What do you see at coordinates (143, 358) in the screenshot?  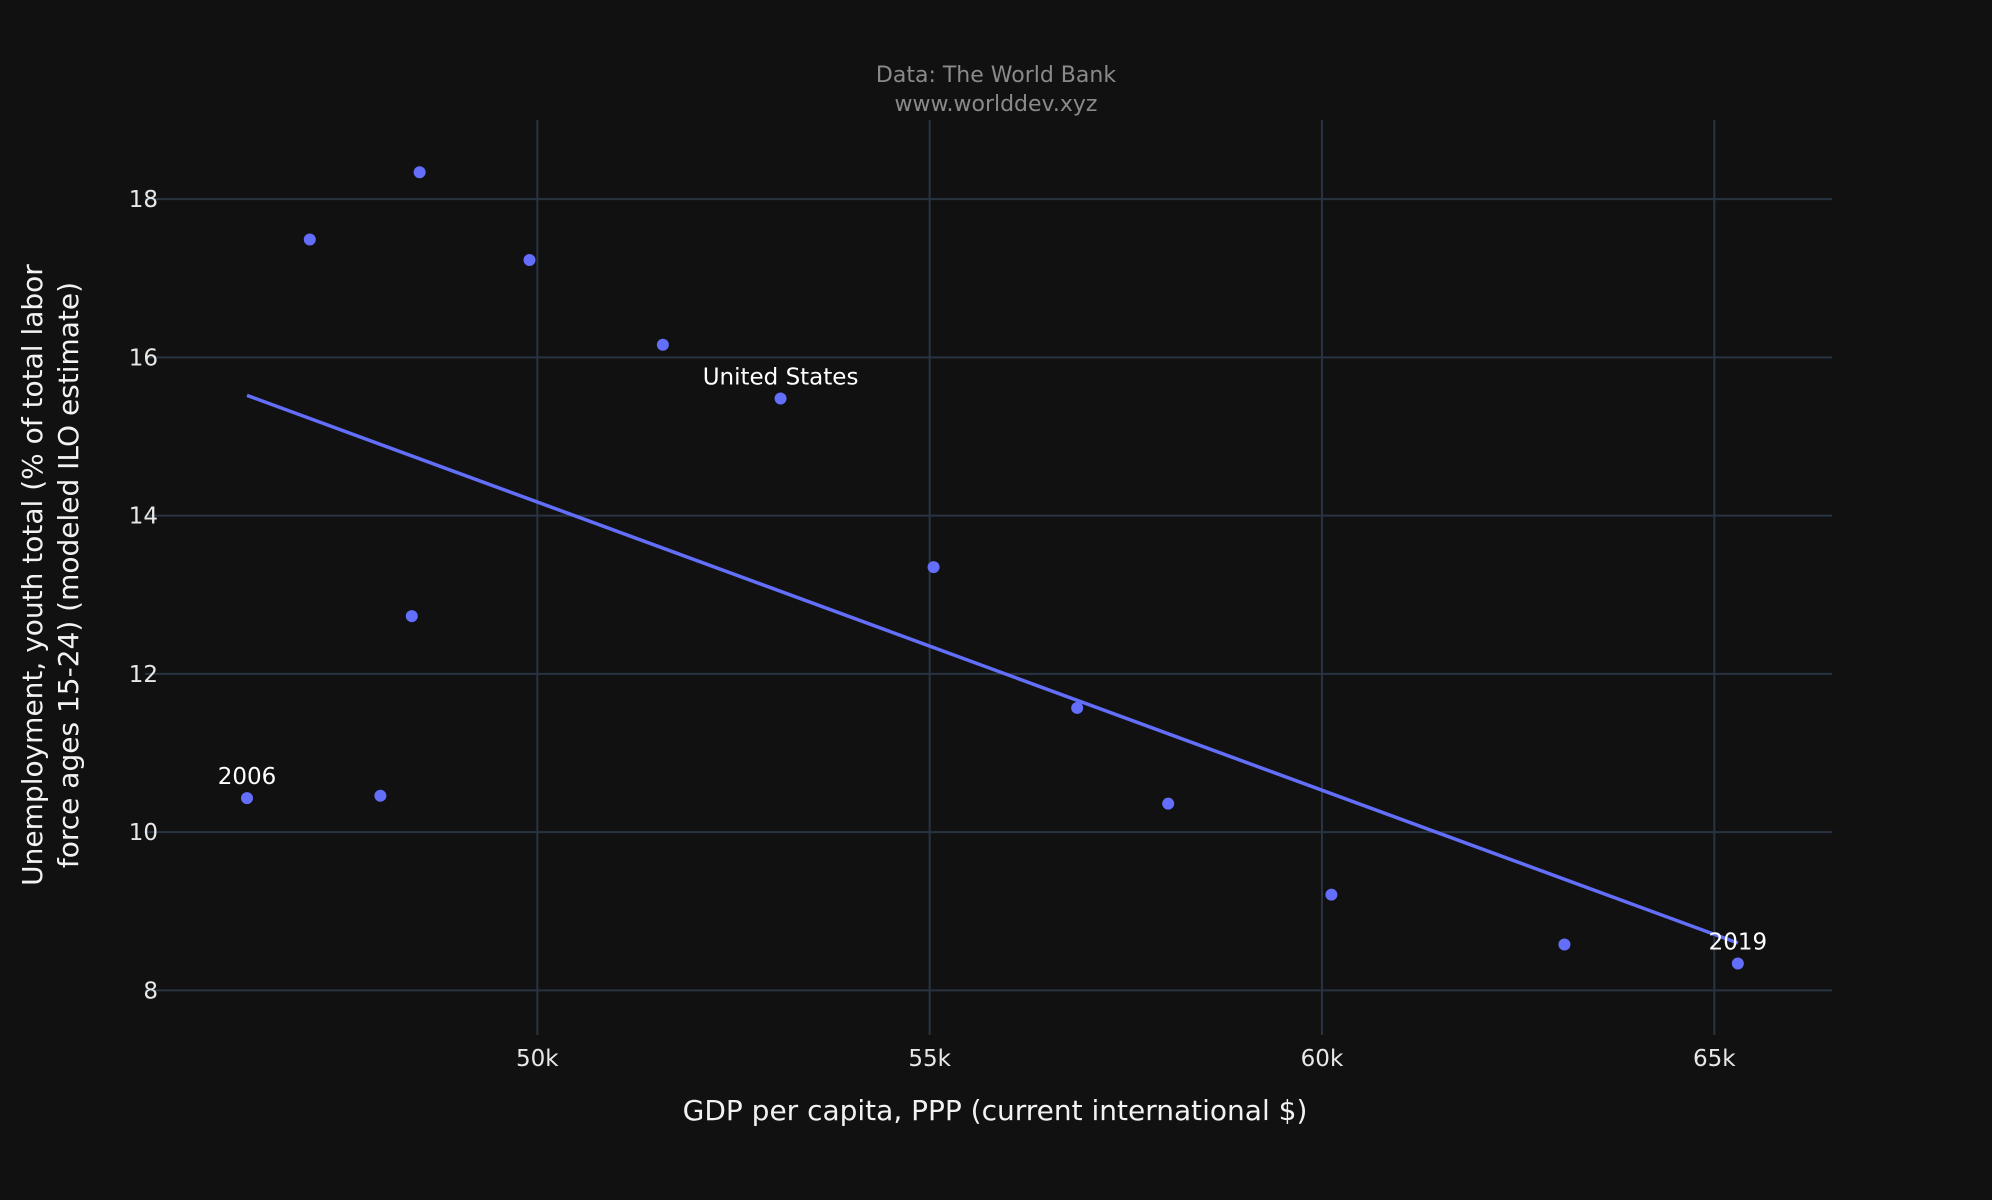 I see `y-tick-label: 16` at bounding box center [143, 358].